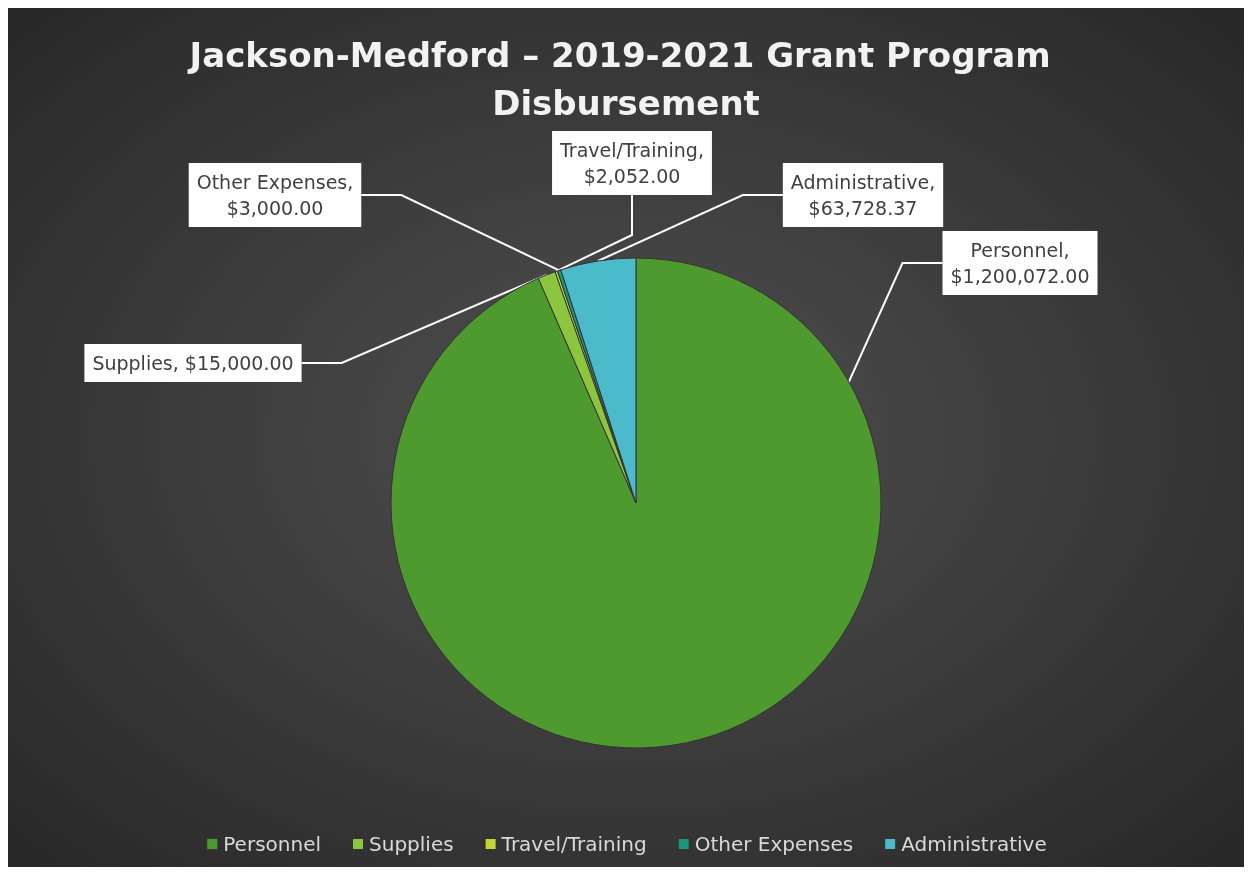 The height and width of the screenshot is (875, 1252). I want to click on legend-label: Travel/Training, so click(573, 844).